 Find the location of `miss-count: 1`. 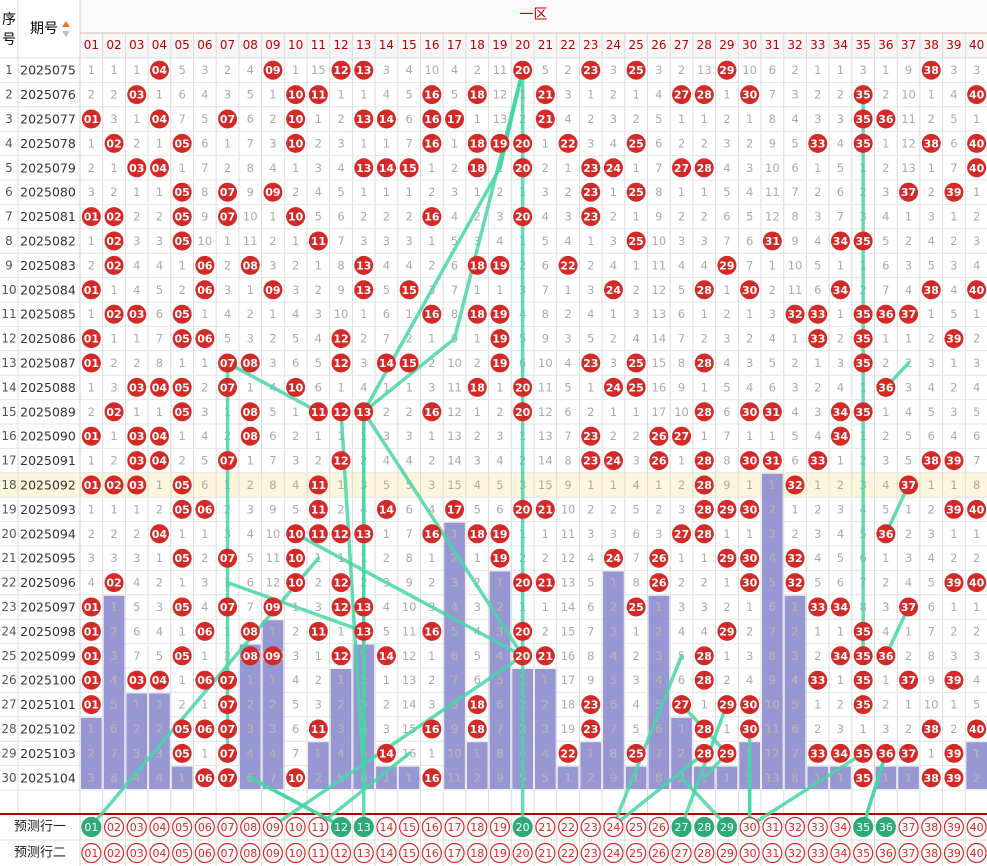

miss-count: 1 is located at coordinates (635, 265).